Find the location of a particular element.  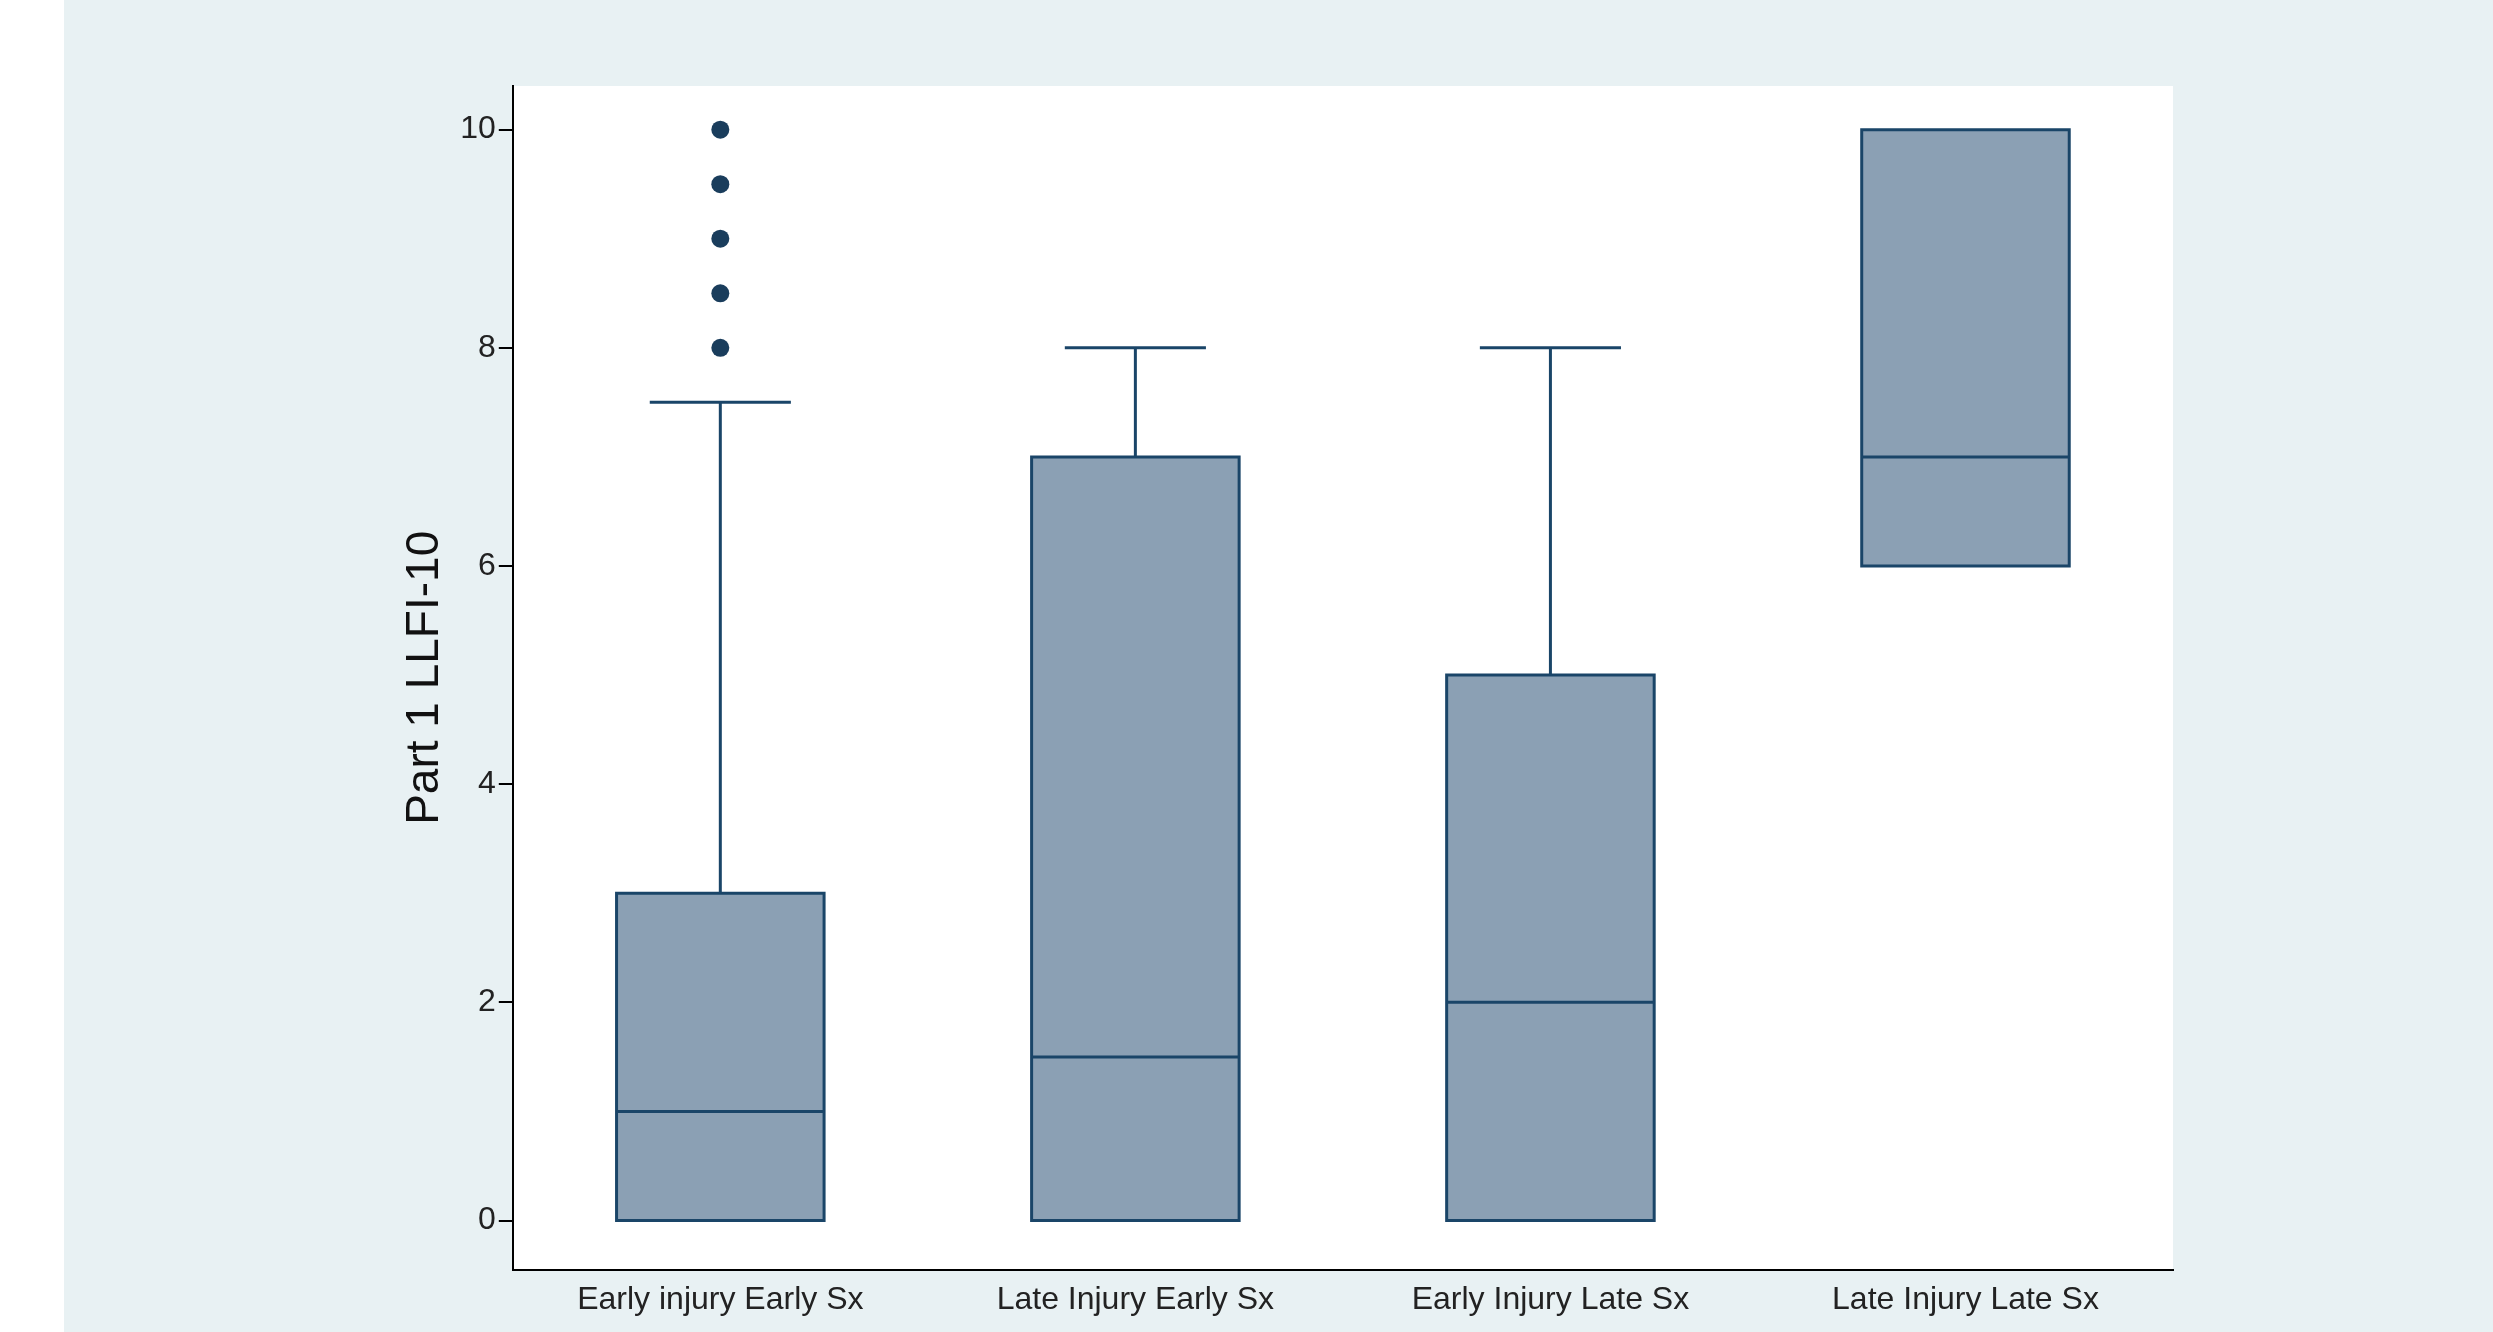

x-tick-label: Early Injury Late Sx is located at coordinates (1550, 1297).